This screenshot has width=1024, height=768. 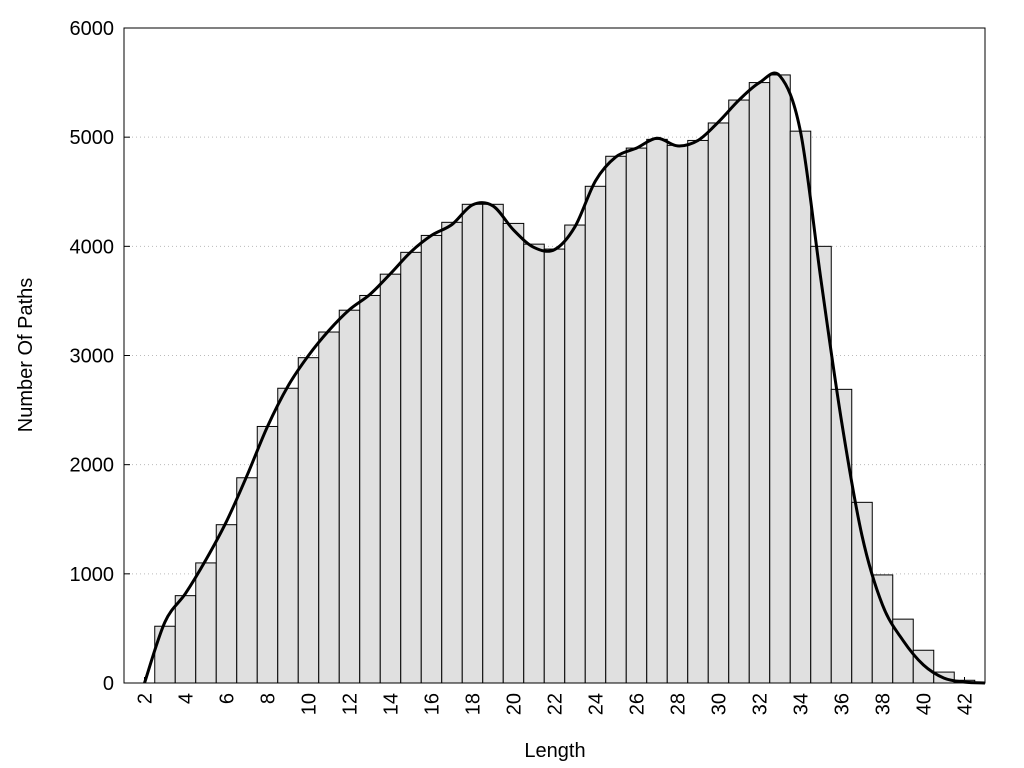 What do you see at coordinates (556, 704) in the screenshot?
I see `x-tick-label: 22` at bounding box center [556, 704].